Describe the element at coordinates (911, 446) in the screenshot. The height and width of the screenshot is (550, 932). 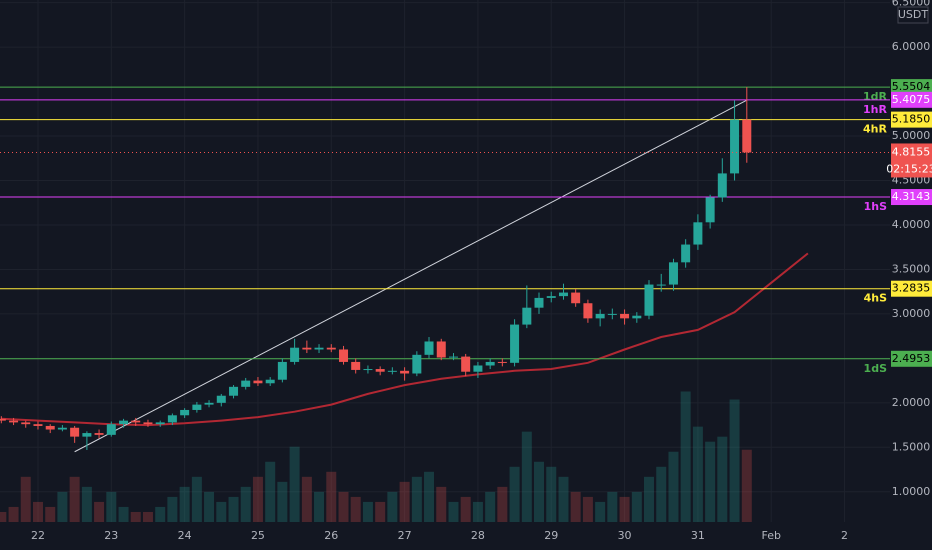
I see `y-tick-label: 1.5000` at that location.